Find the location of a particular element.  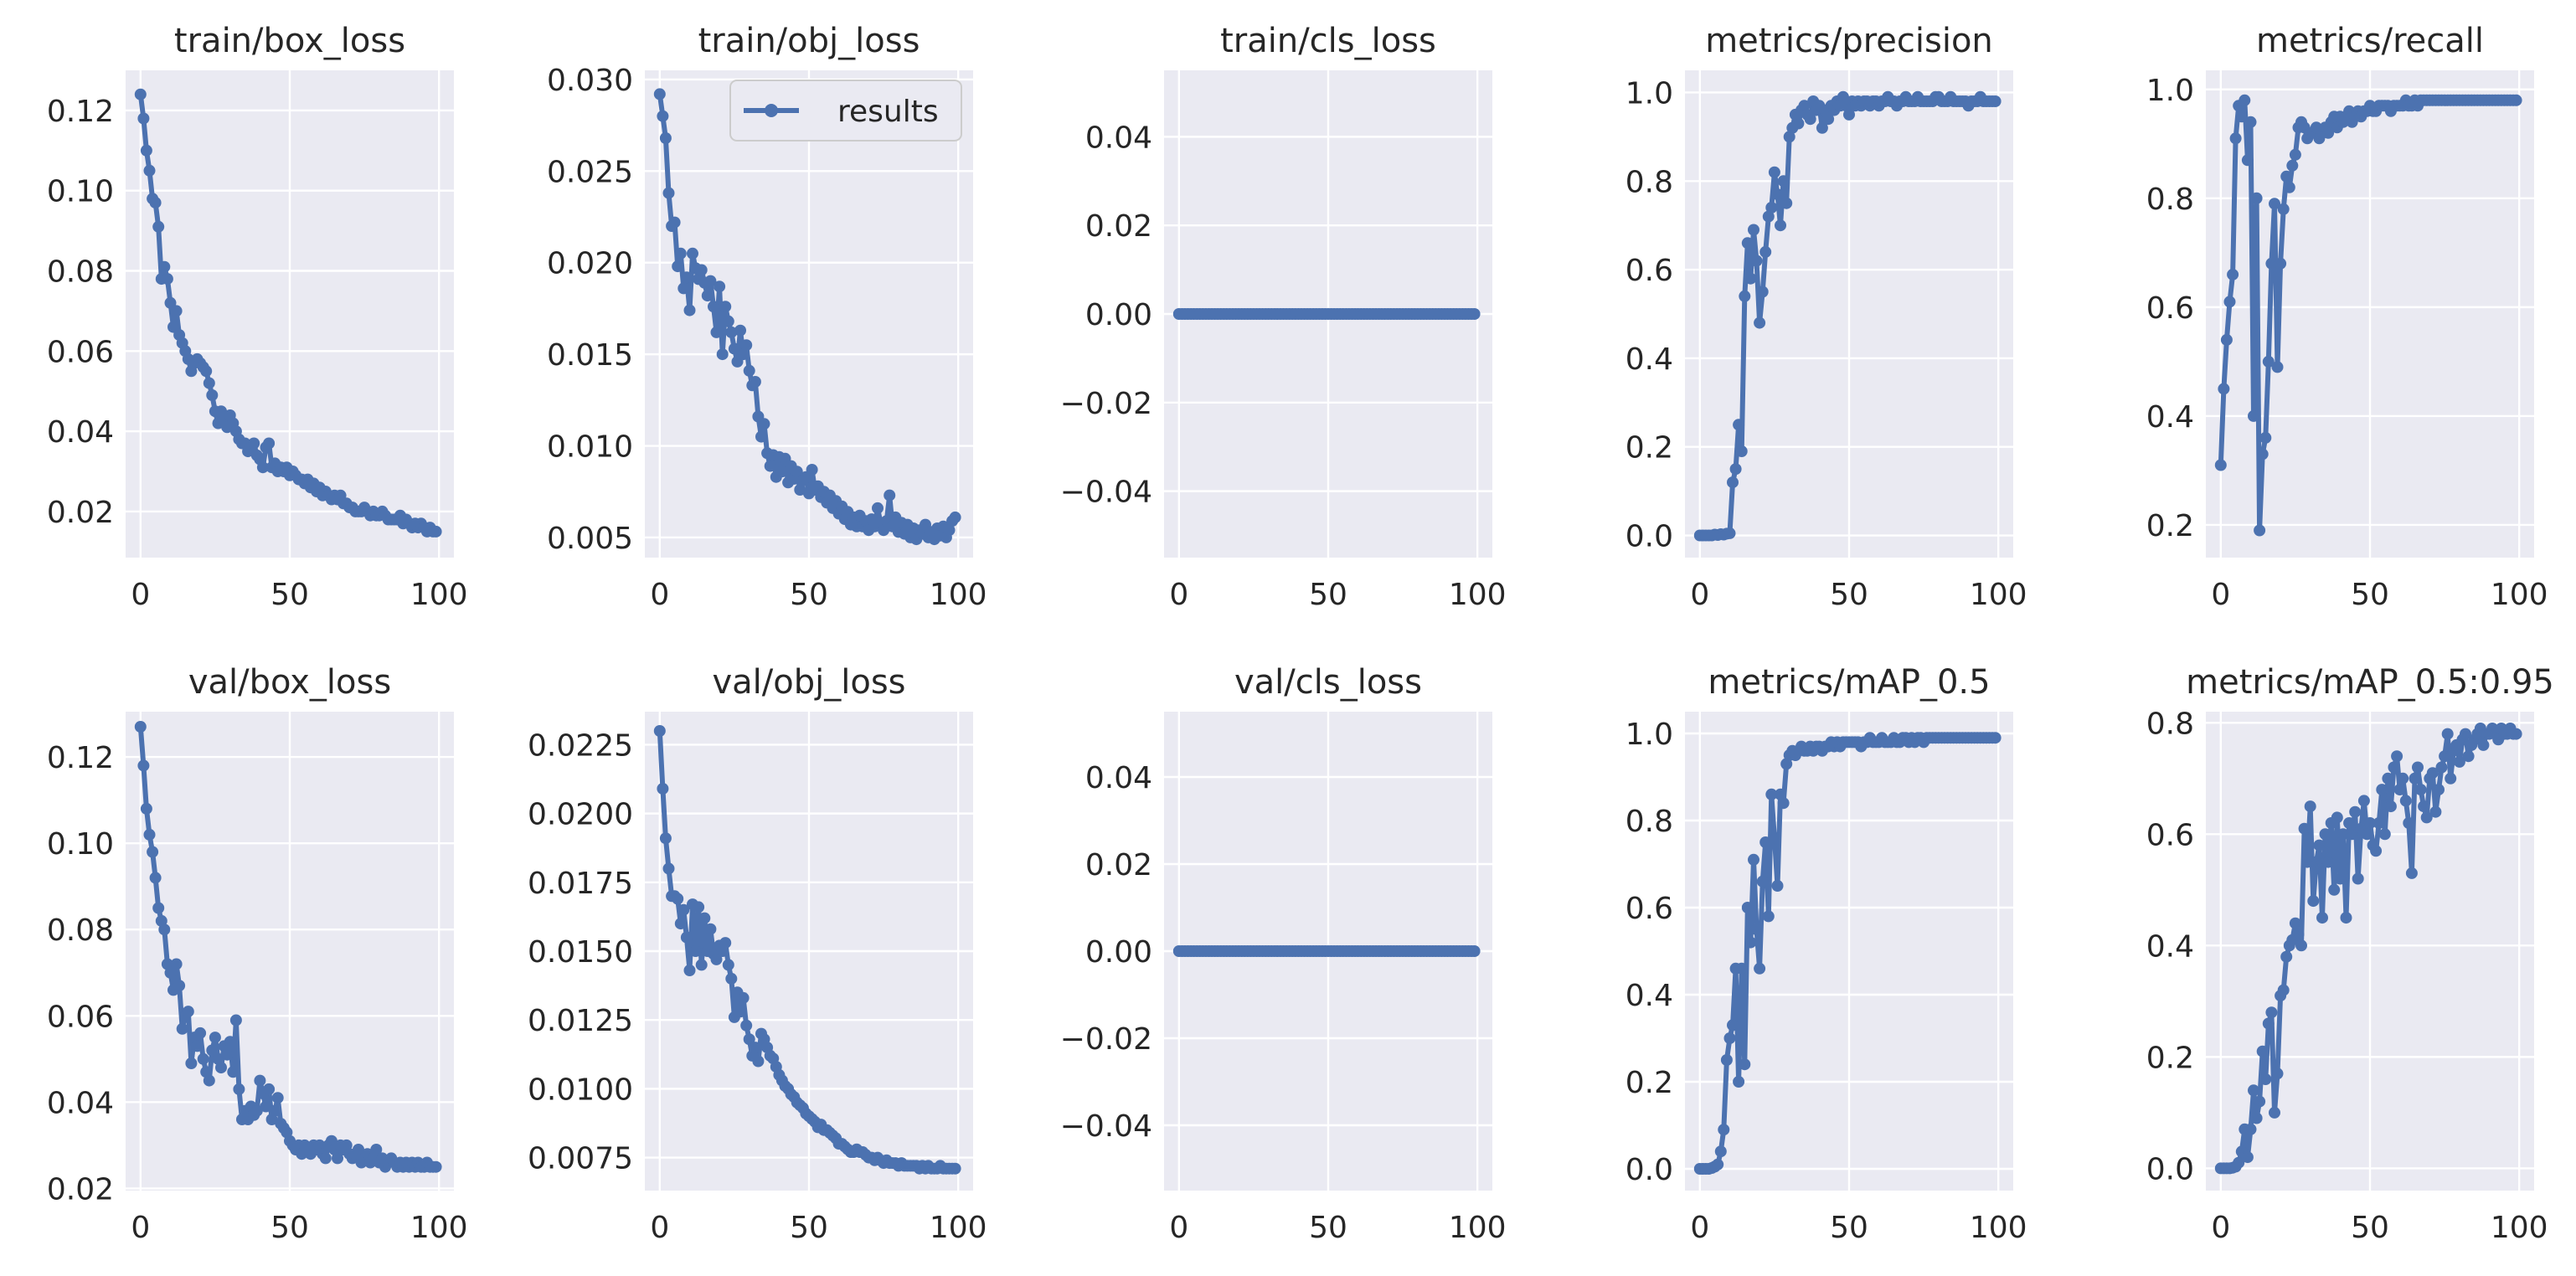

y-tick-label: 0.8 is located at coordinates (1649, 822).